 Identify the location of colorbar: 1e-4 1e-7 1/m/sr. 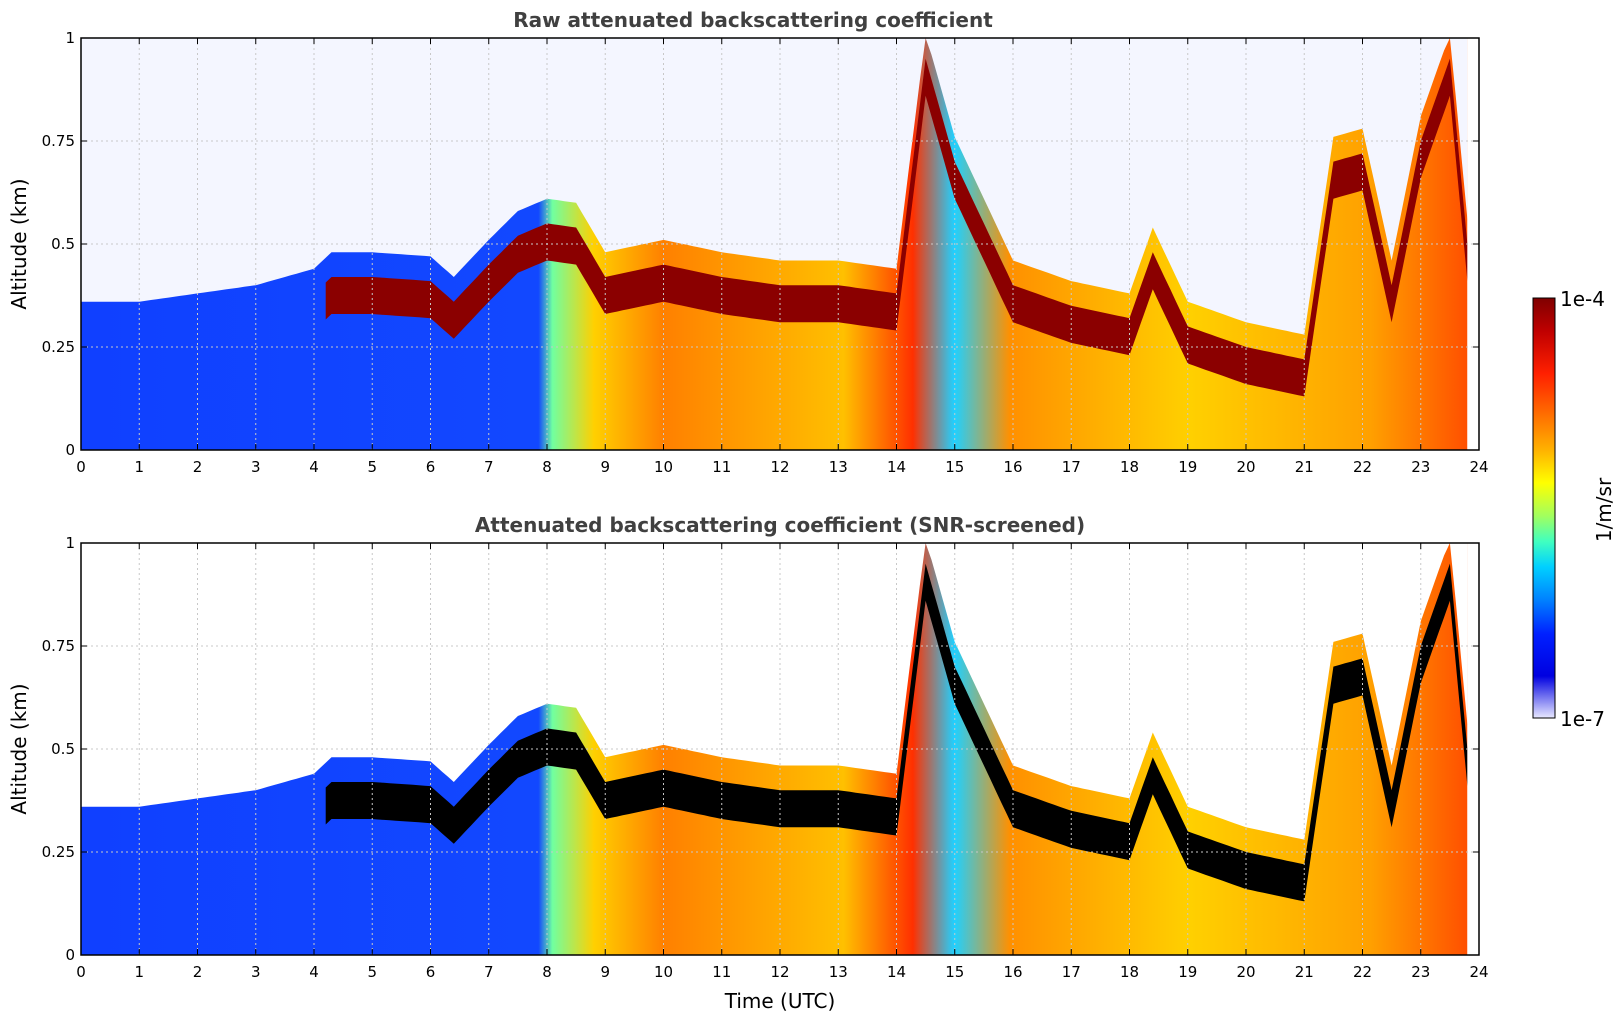
(1574, 509).